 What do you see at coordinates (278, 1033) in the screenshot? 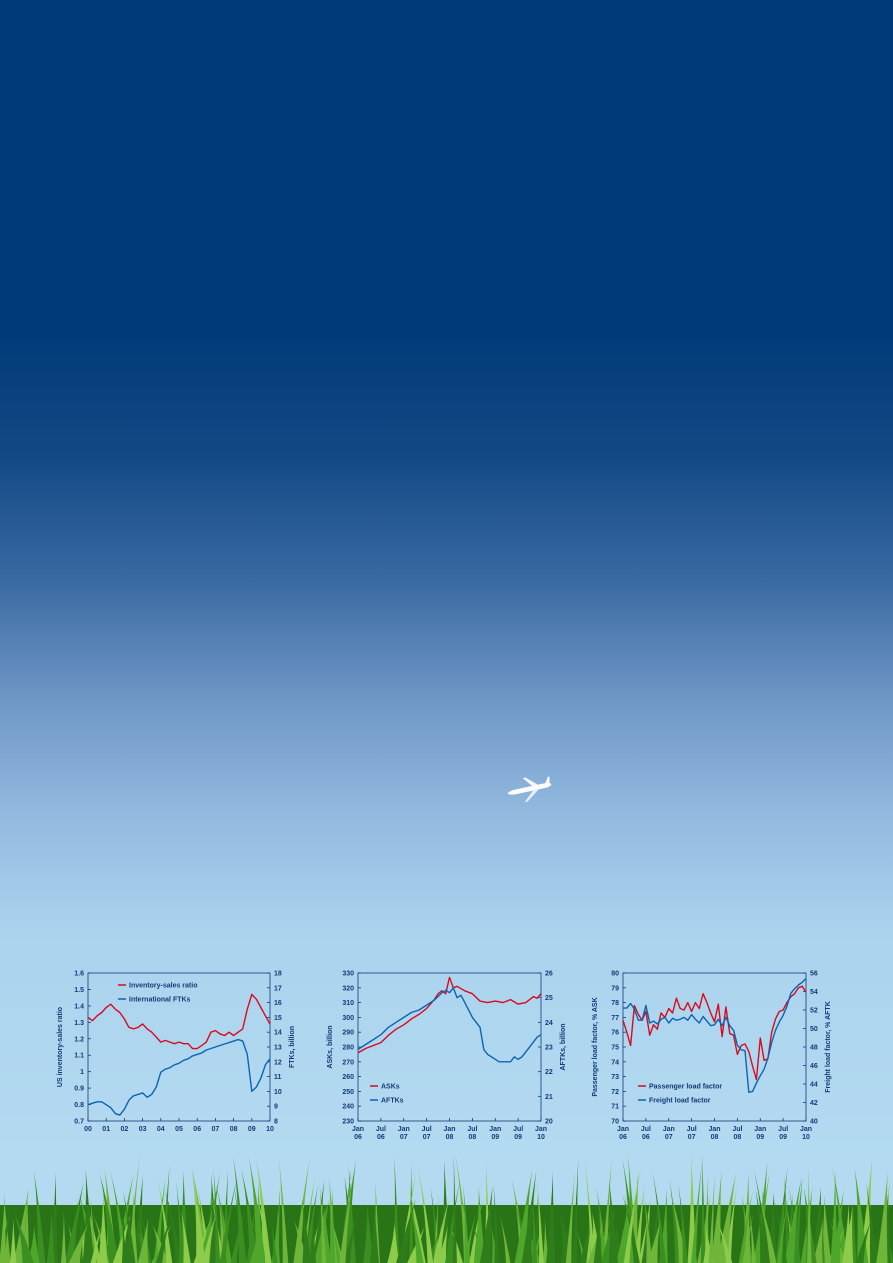
I see `y-right-tick-label: 14` at bounding box center [278, 1033].